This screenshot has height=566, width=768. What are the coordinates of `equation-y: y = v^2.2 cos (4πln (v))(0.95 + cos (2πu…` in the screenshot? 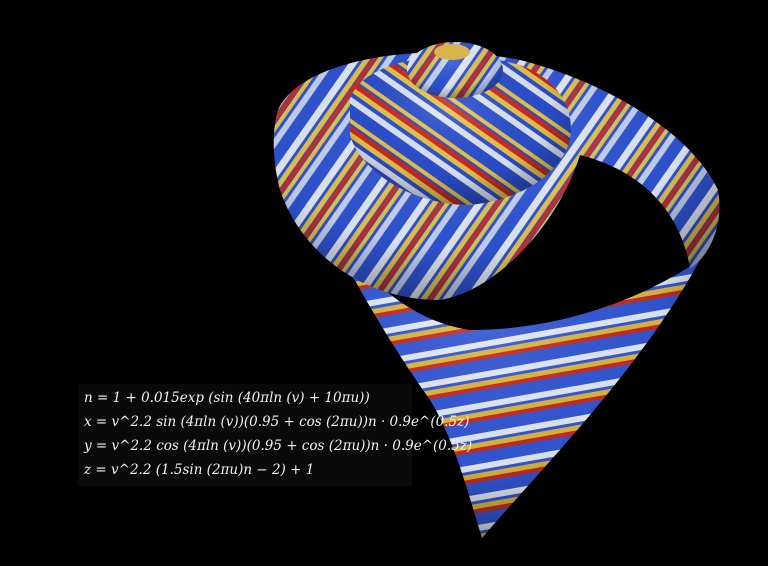 It's located at (278, 446).